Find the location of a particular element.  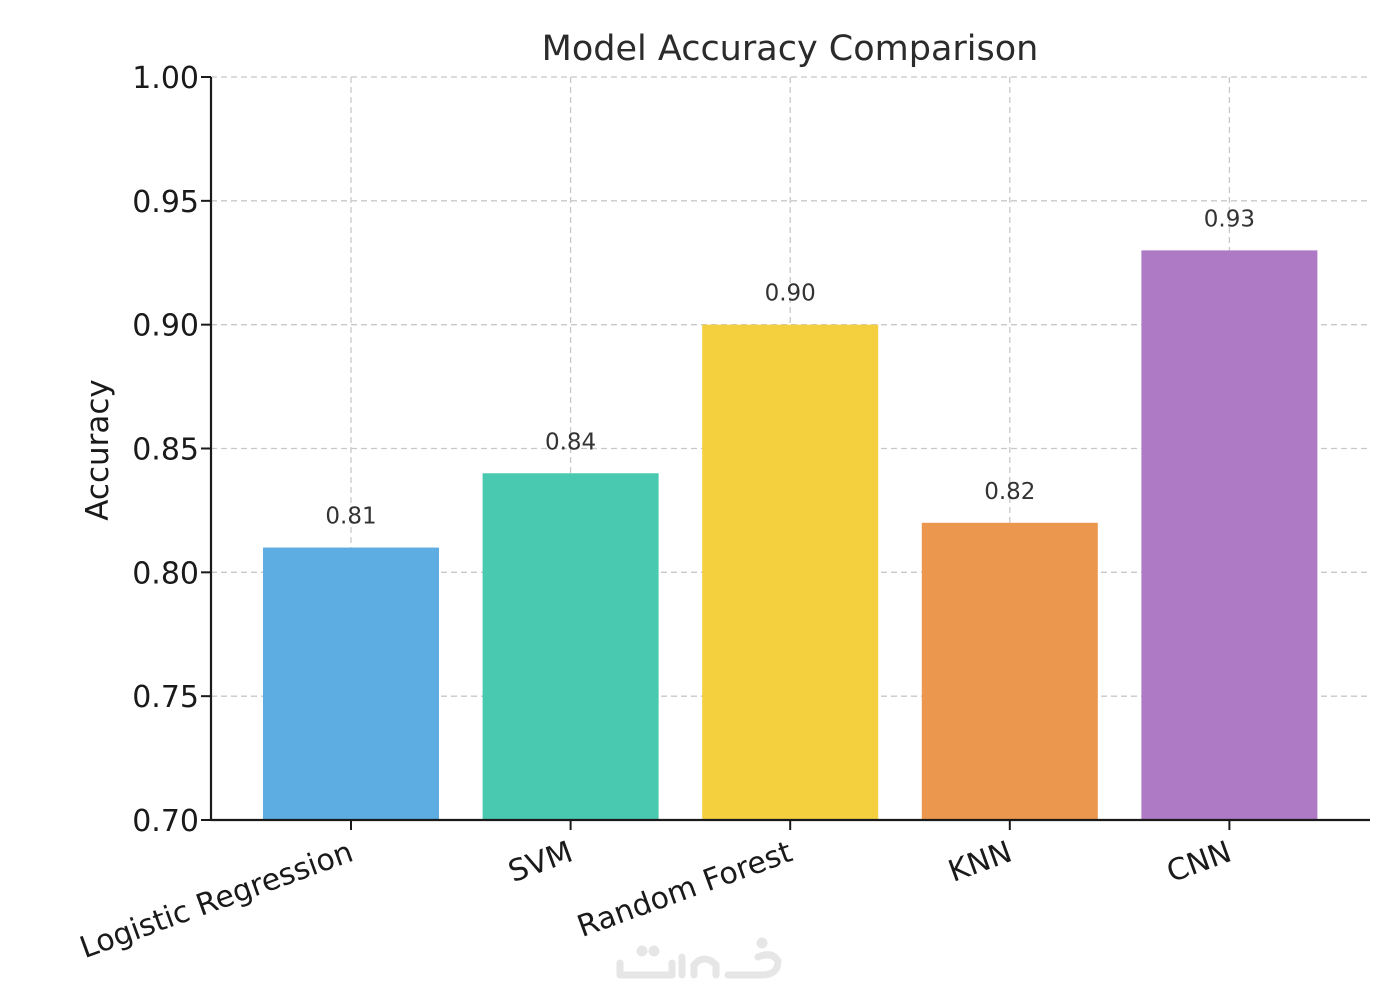

y-tick-label: 0.85 is located at coordinates (165, 450).